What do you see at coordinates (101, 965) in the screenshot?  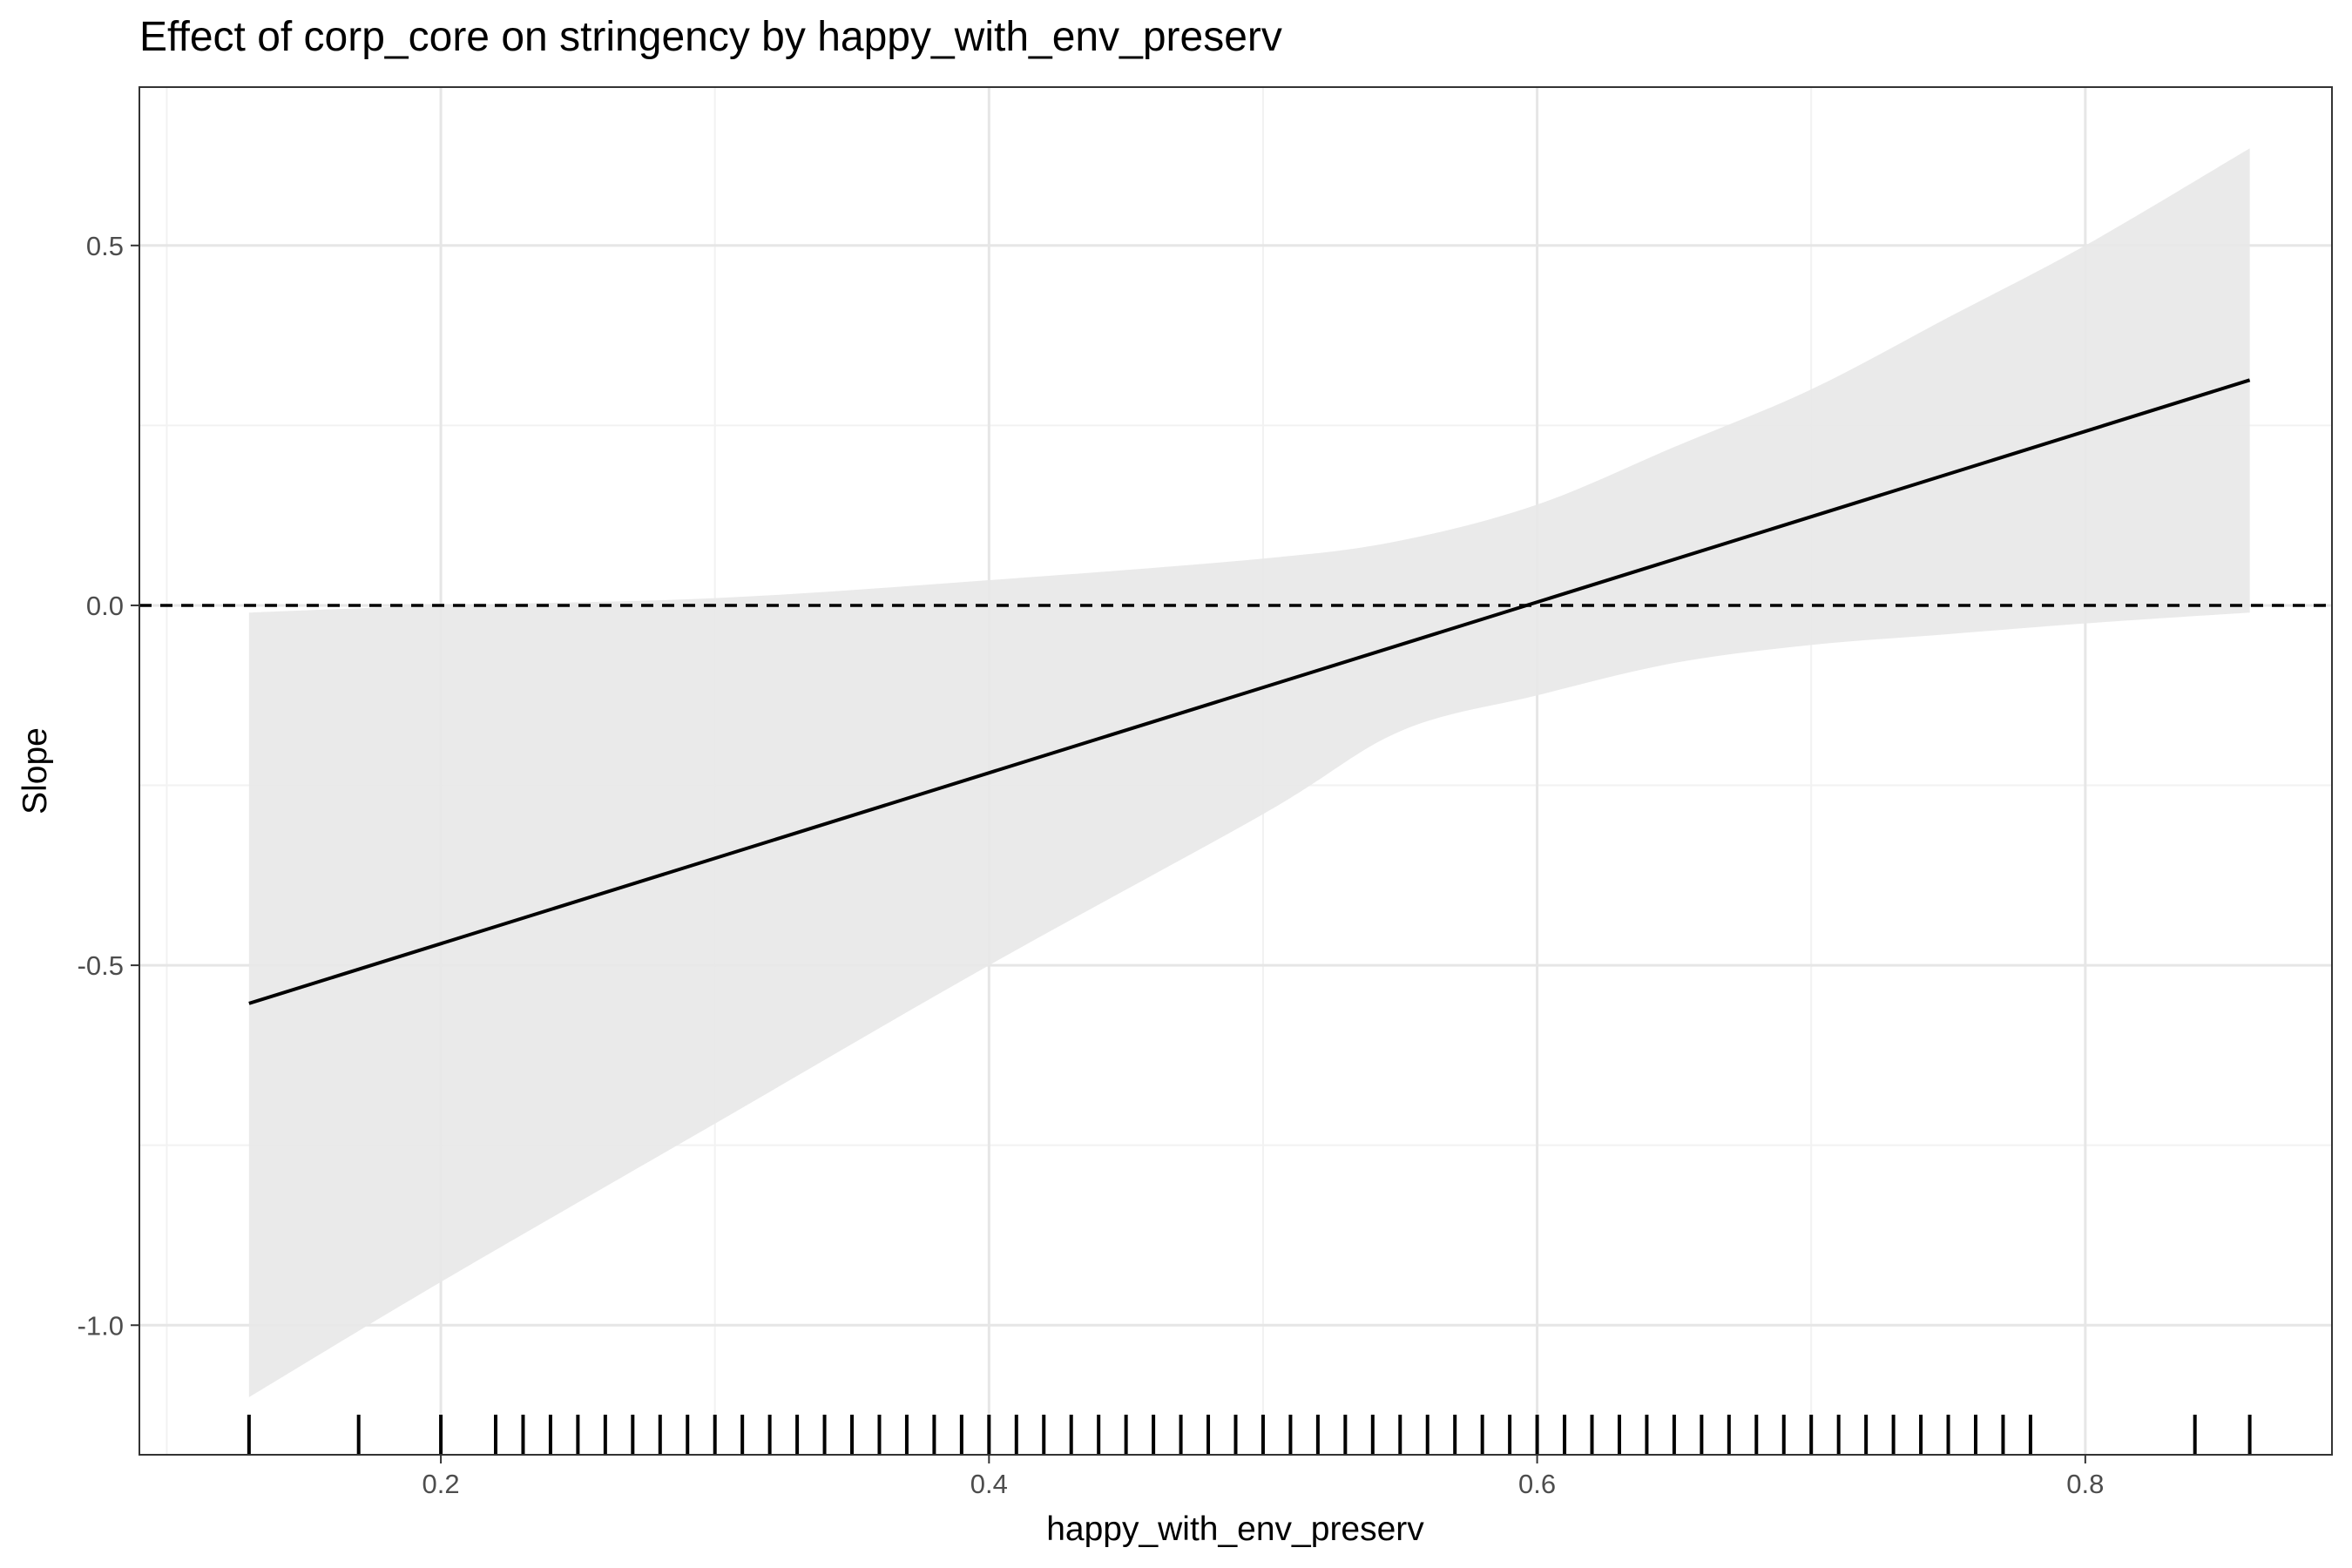 I see `y-tick-label: -0.5` at bounding box center [101, 965].